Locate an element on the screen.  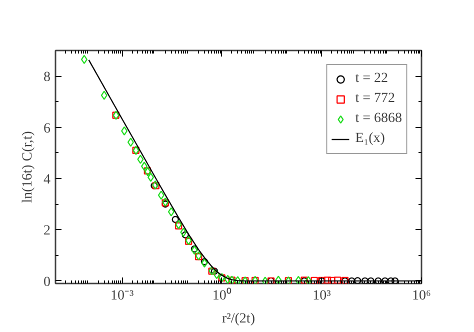
x-axis-title: r²/(2t) is located at coordinates (239, 319).